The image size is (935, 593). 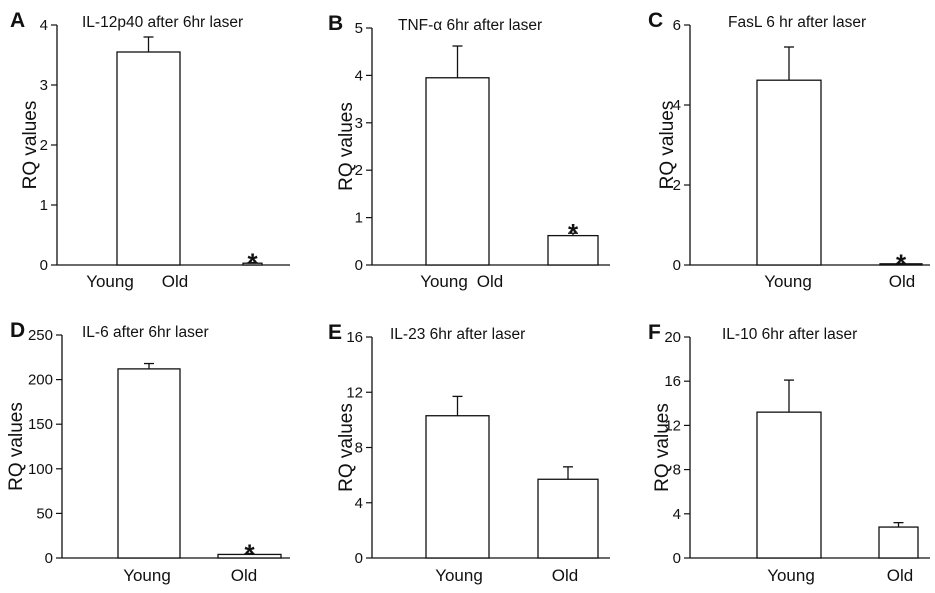 I want to click on y-tick-label-f: 0, so click(x=677, y=558).